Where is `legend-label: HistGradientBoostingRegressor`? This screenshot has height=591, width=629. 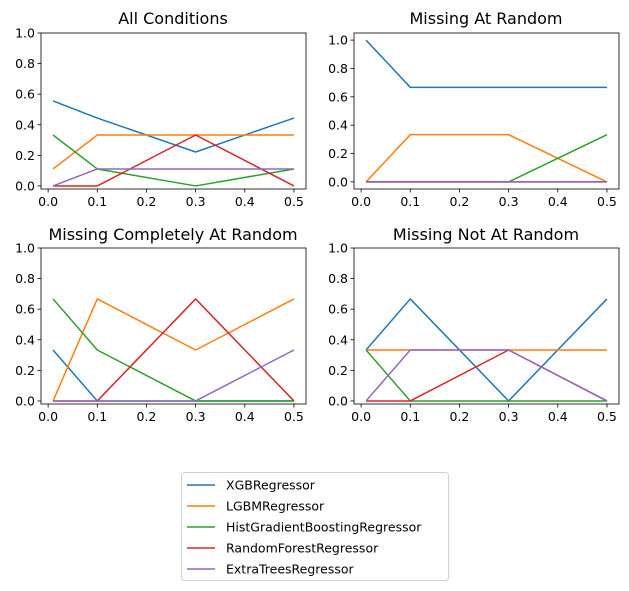
legend-label: HistGradientBoostingRegressor is located at coordinates (324, 527).